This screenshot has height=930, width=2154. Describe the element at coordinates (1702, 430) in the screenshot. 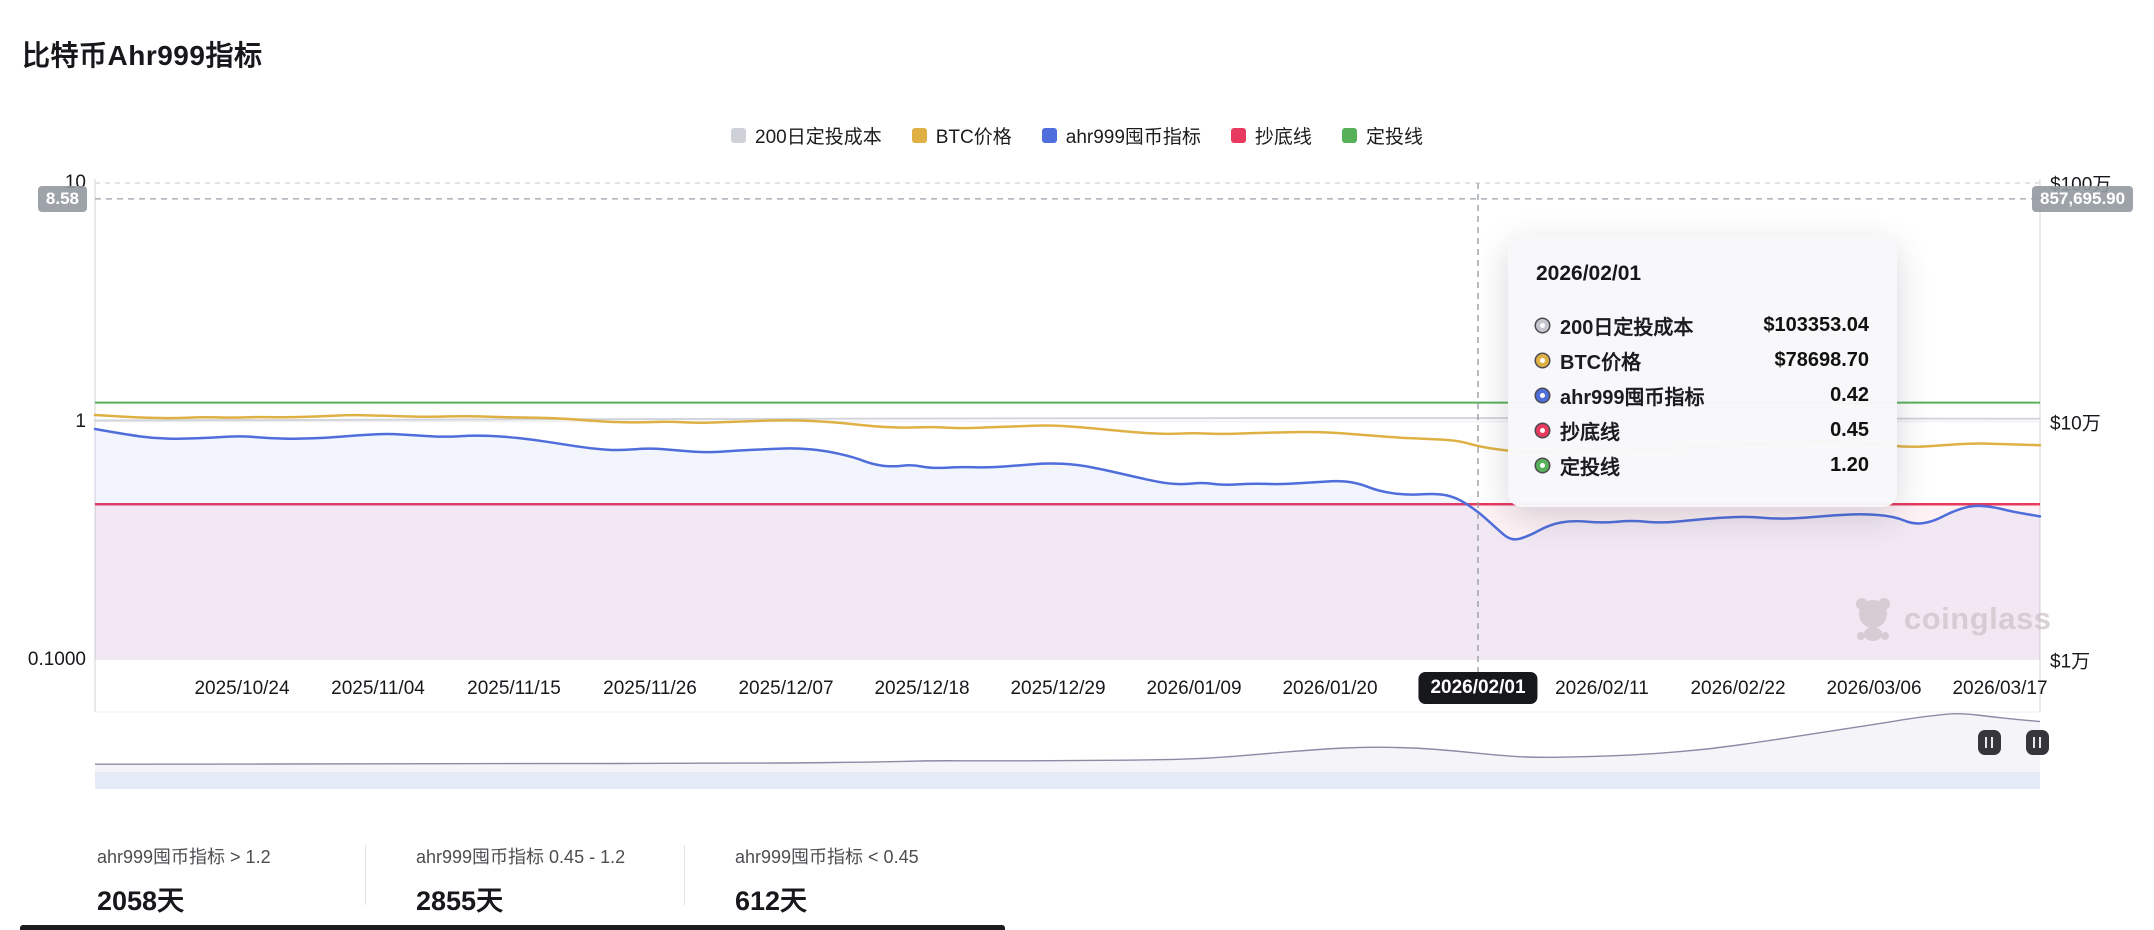

I see `tooltip-row: 抄底线 0.45` at that location.